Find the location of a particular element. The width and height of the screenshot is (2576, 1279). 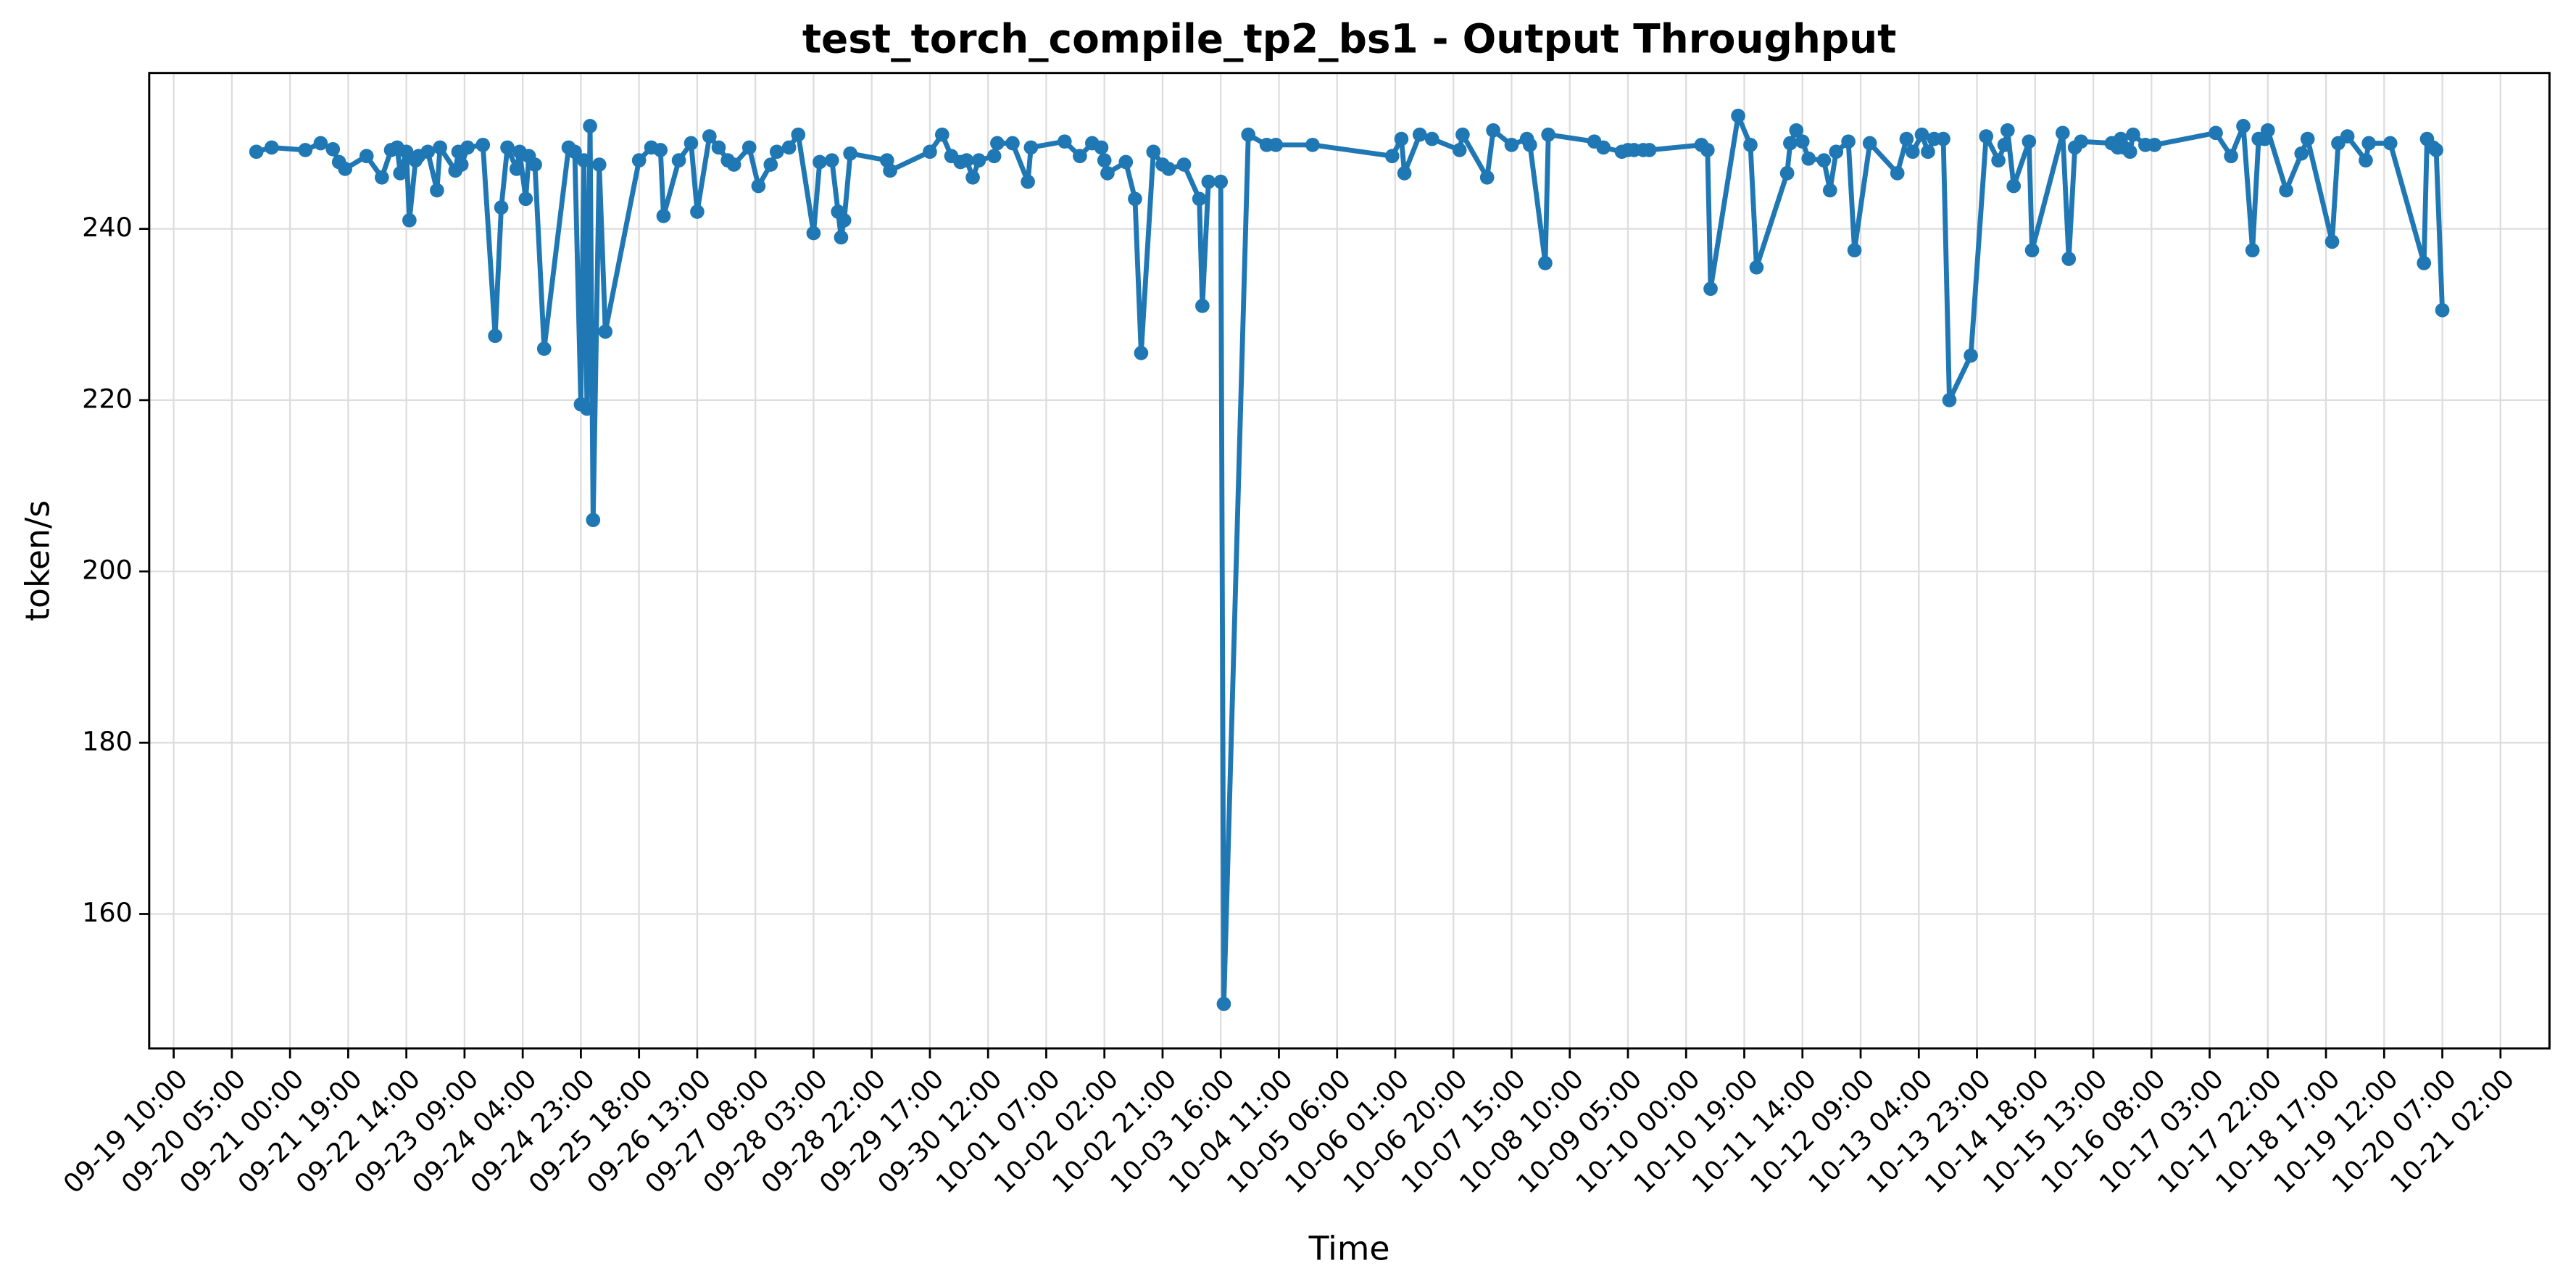

y-tick-label: 180 is located at coordinates (107, 742).